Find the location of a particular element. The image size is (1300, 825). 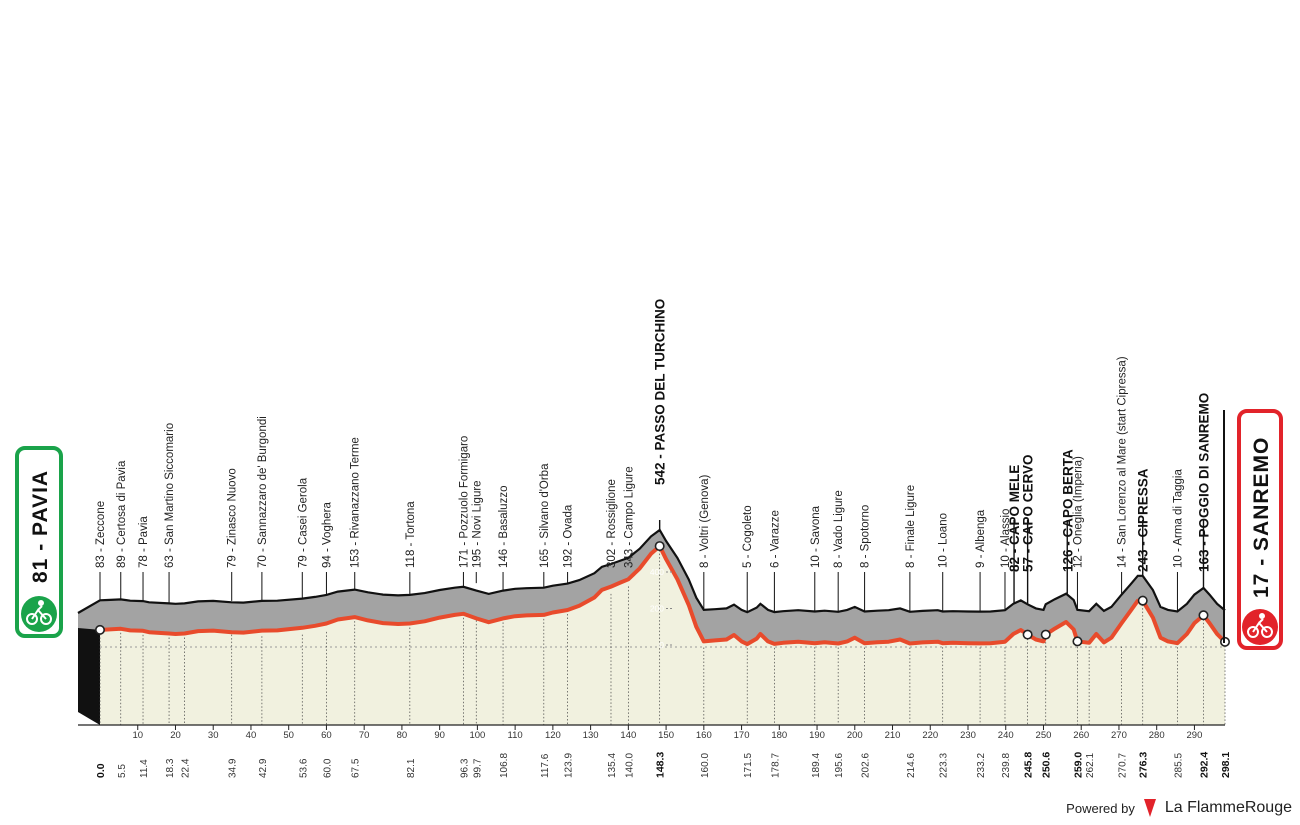

x-tick-label: 10 is located at coordinates (137, 735).